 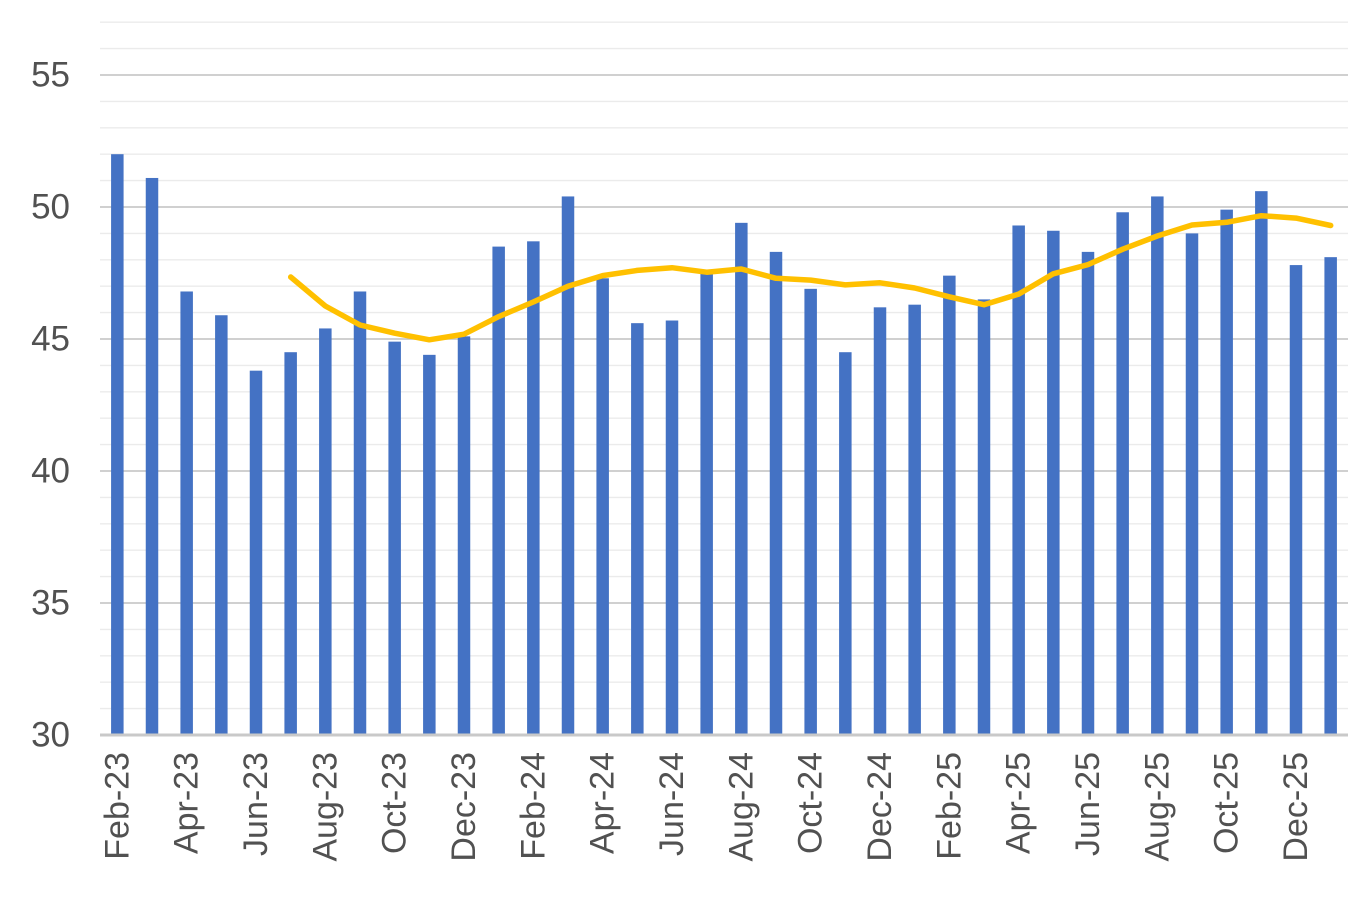 What do you see at coordinates (50, 603) in the screenshot?
I see `y-axis-tick-label: 35` at bounding box center [50, 603].